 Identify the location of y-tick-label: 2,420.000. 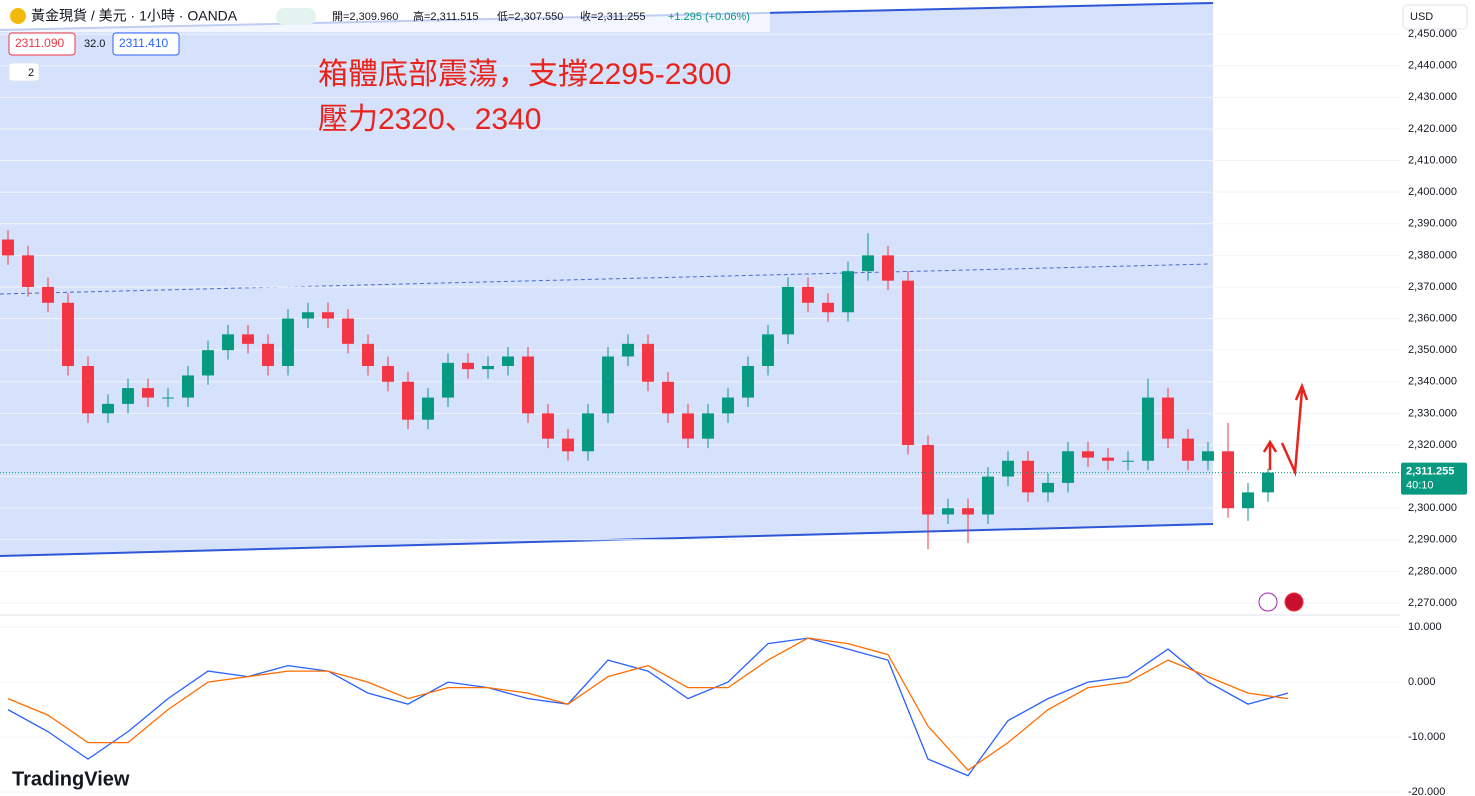
(1432, 129).